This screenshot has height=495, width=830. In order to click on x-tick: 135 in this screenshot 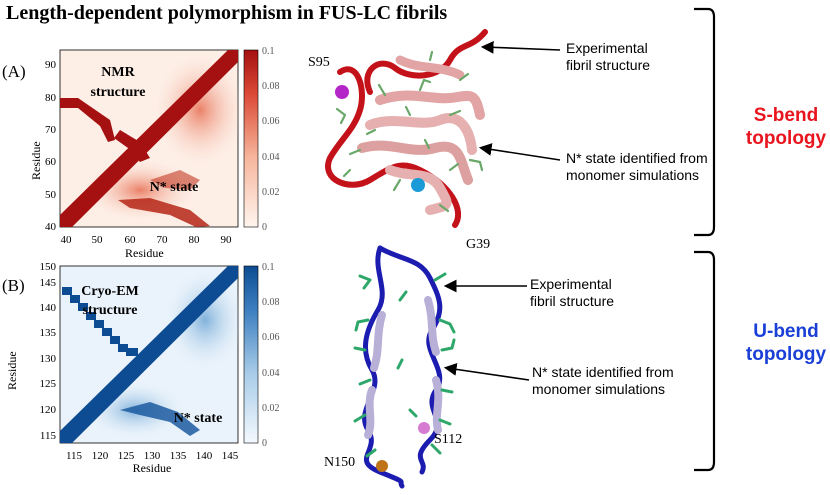, I will do `click(178, 456)`.